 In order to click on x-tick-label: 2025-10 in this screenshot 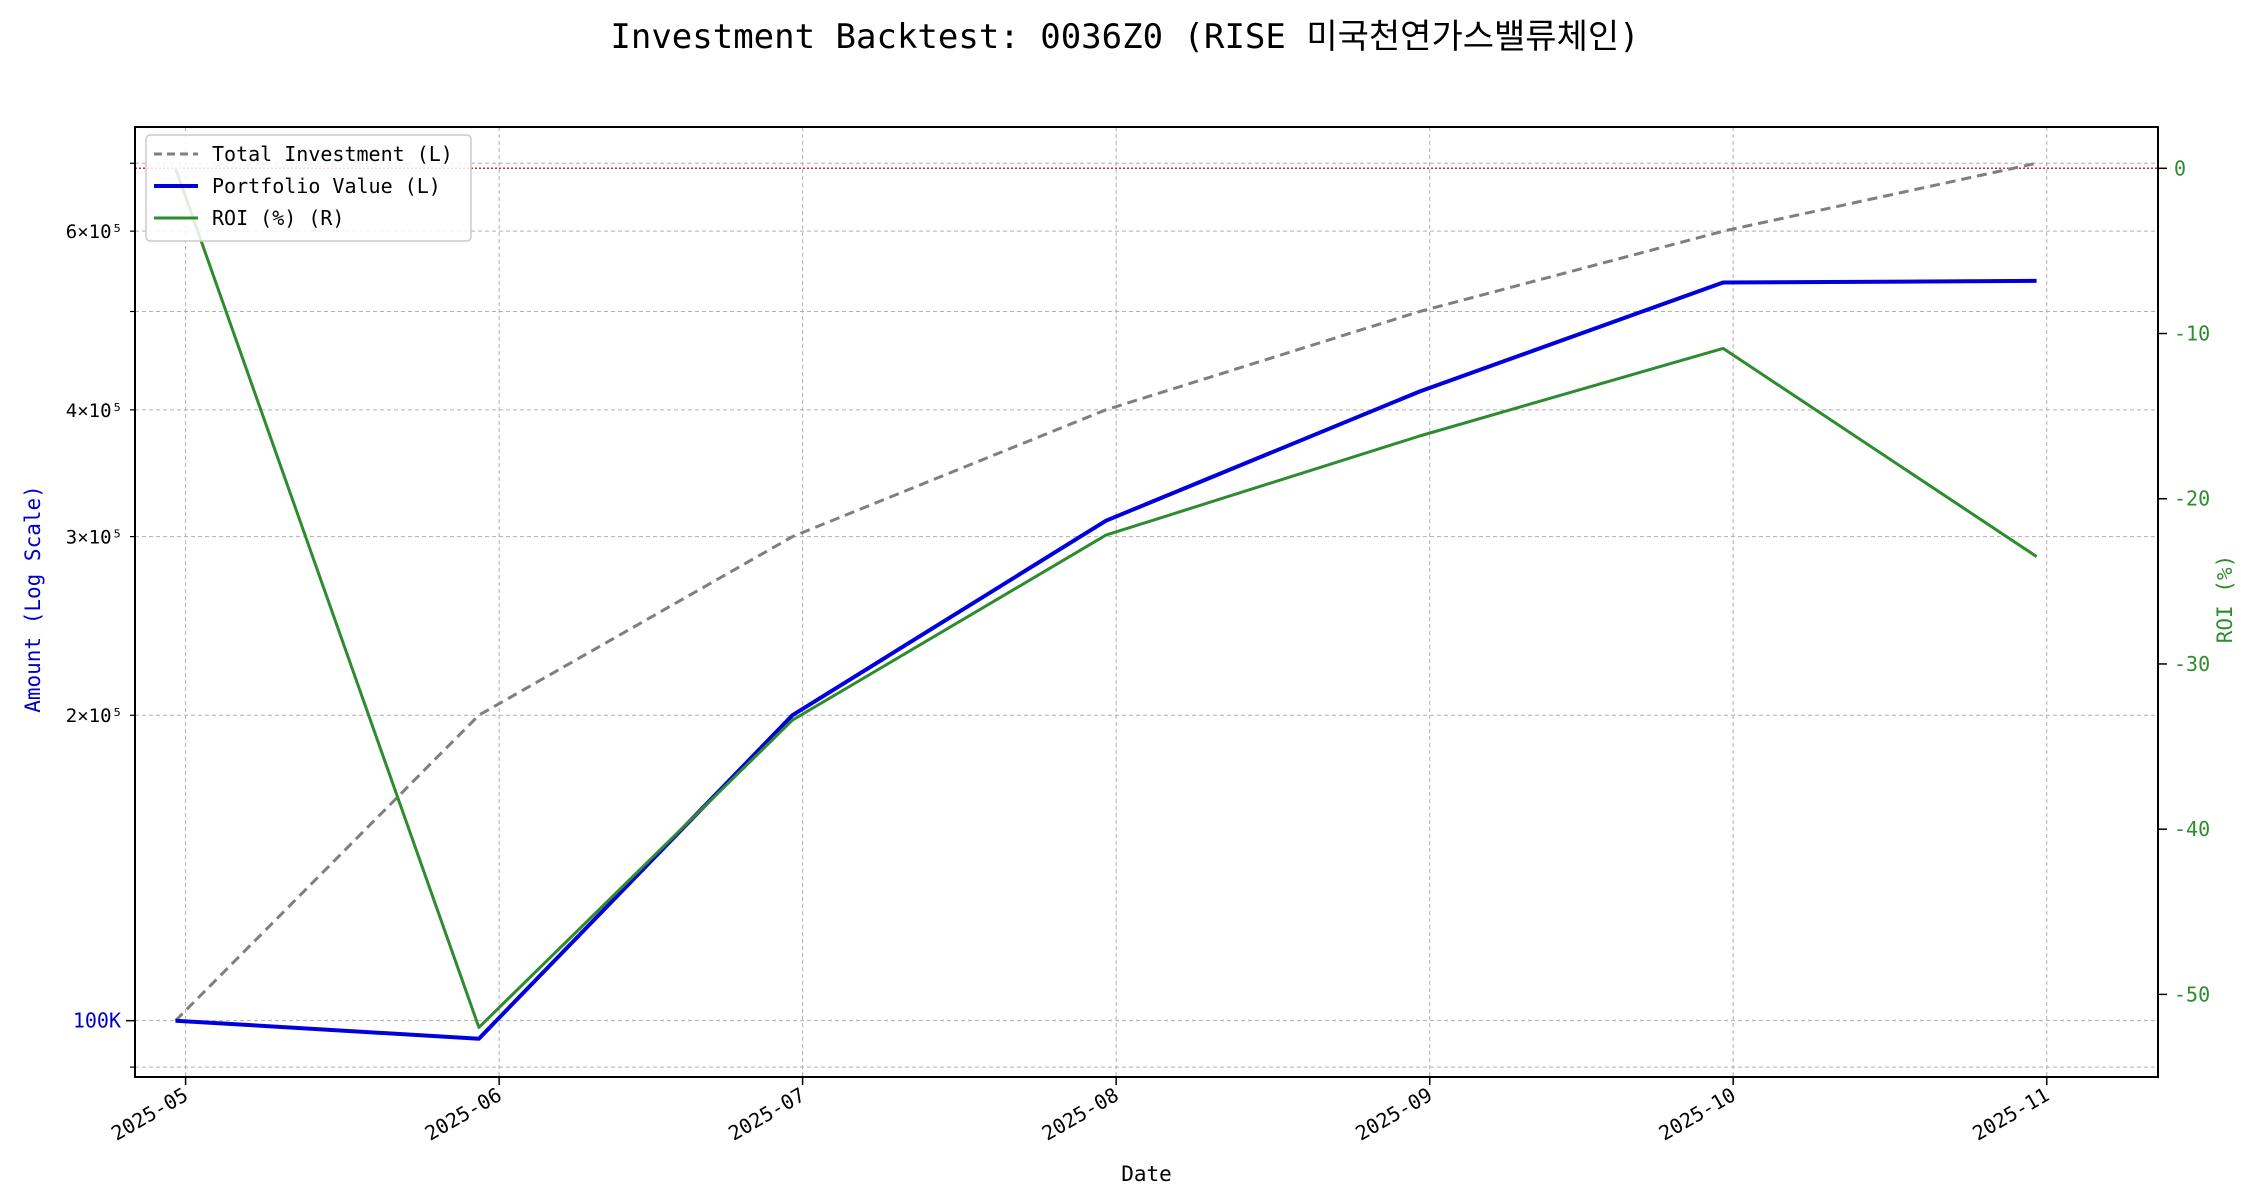, I will do `click(1697, 1114)`.